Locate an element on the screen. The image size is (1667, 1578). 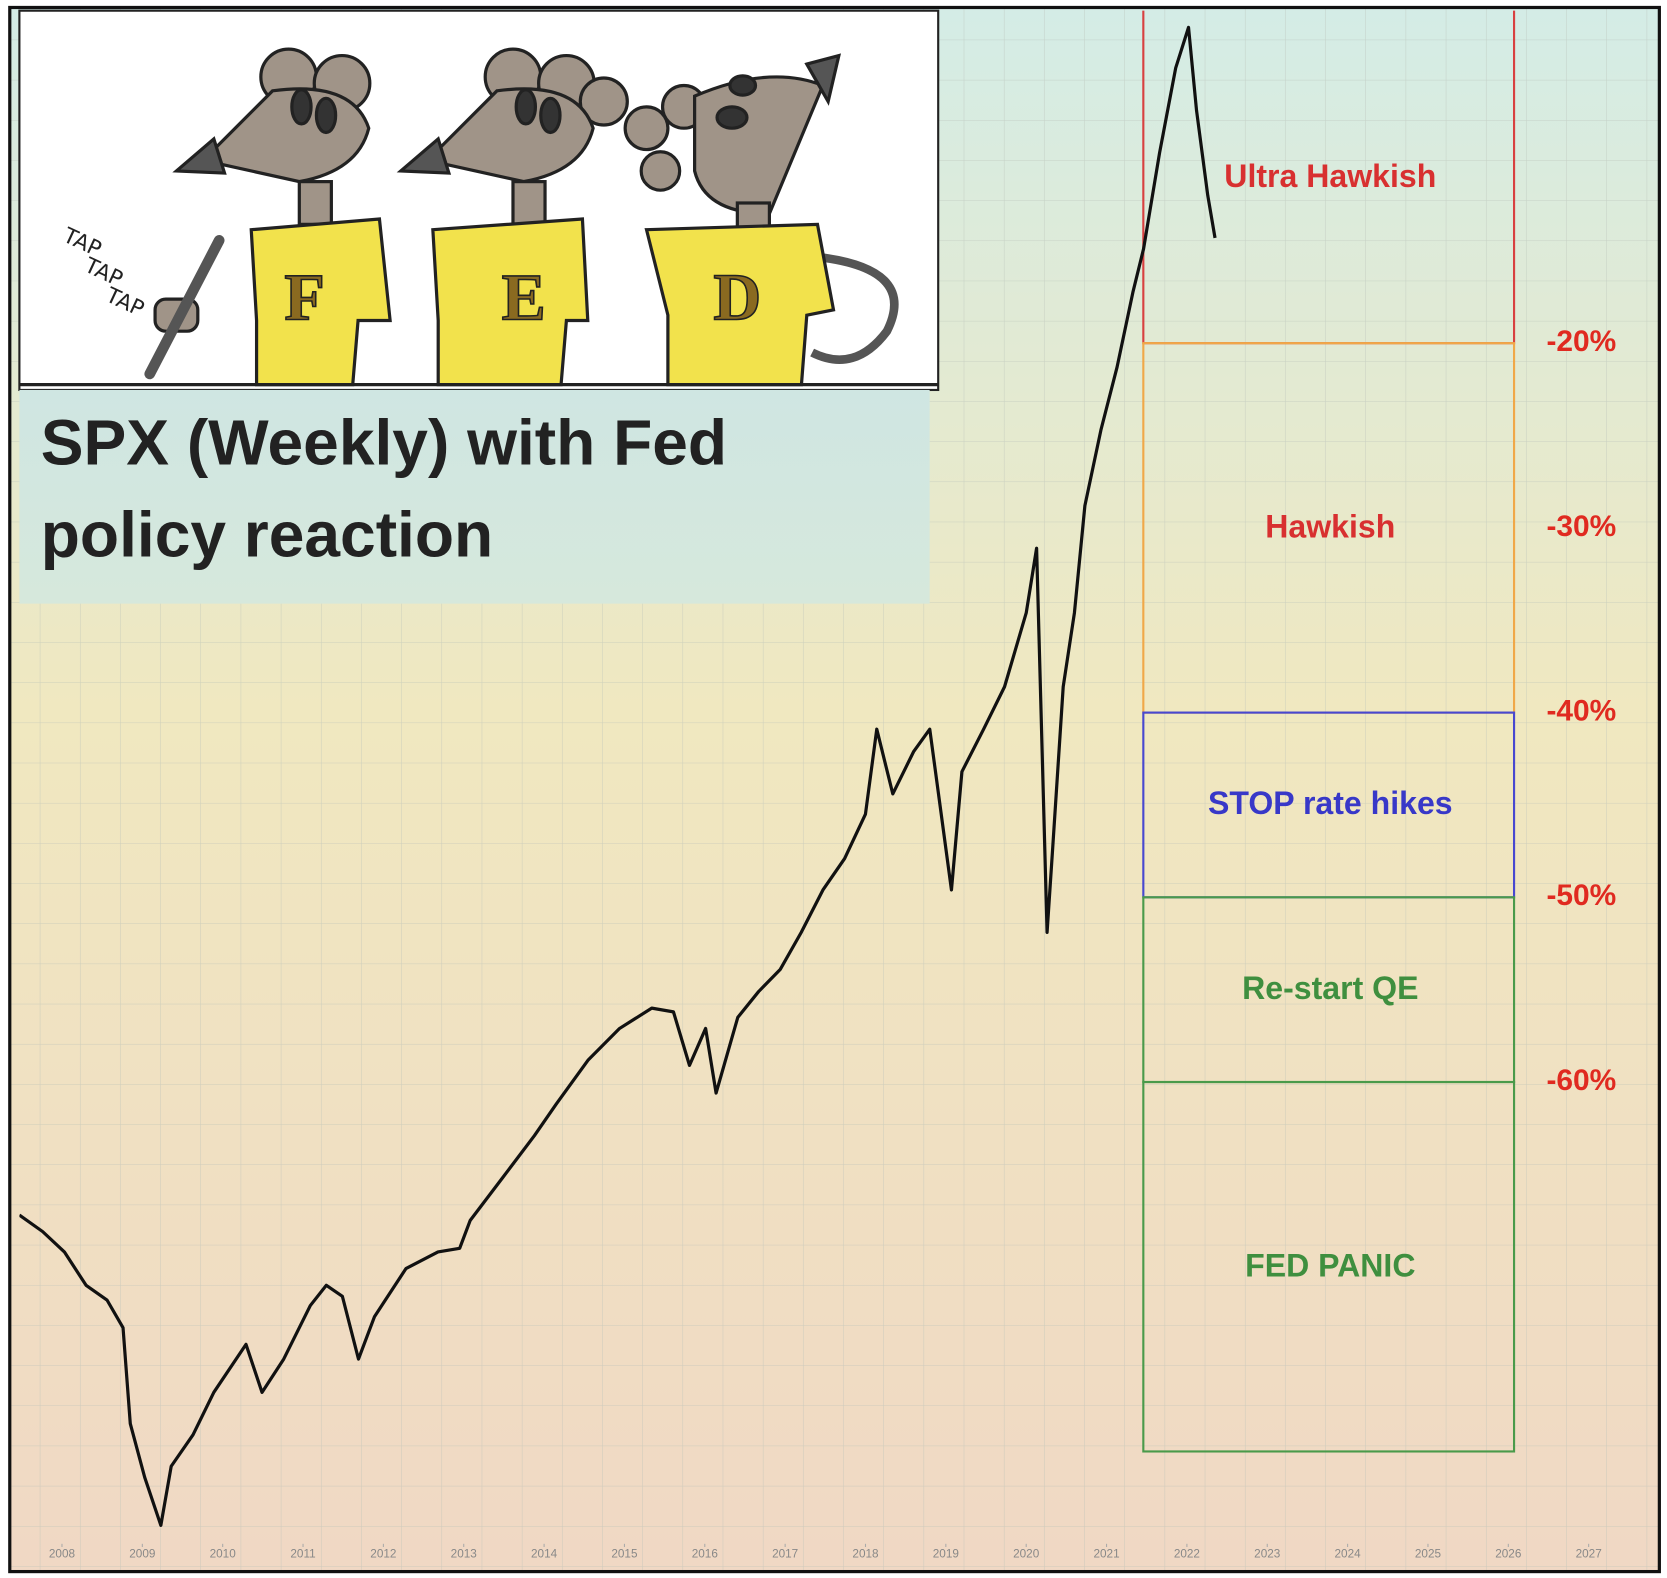
x-tick-label: 2026 is located at coordinates (1508, 1554).